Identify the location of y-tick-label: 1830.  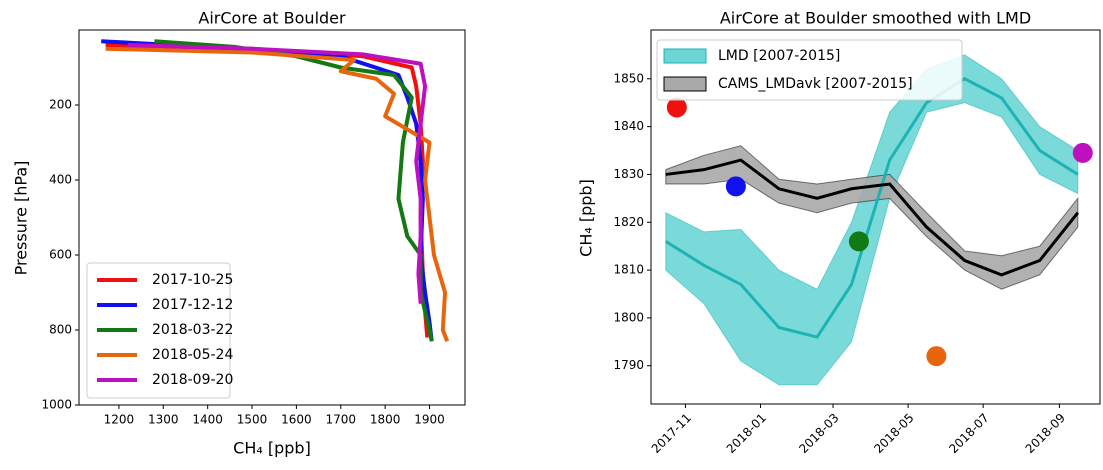
(628, 174).